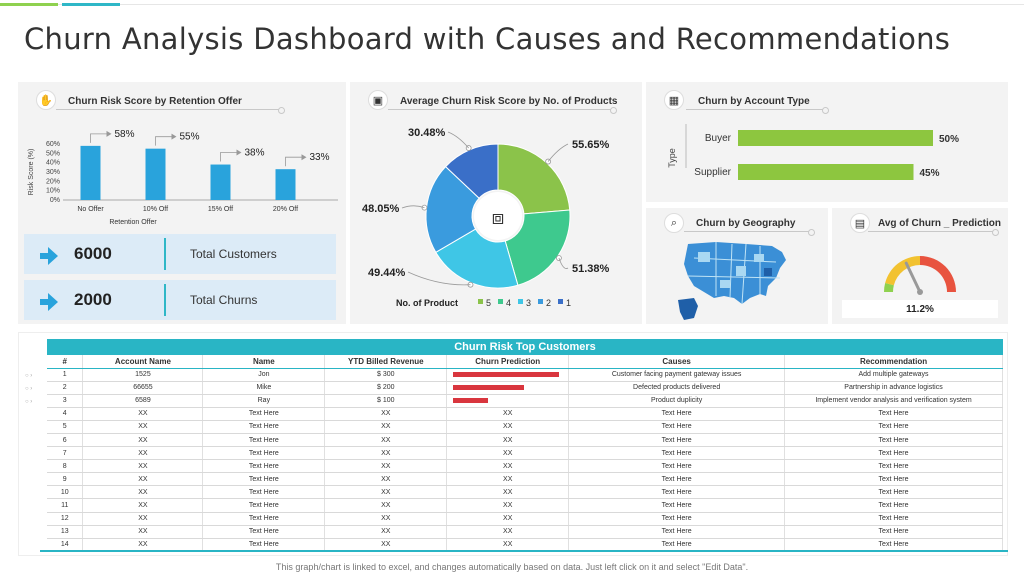 This screenshot has width=1024, height=576. Describe the element at coordinates (525, 427) in the screenshot. I see `table-row: 5 XX Text Here XX XX Text Here Text Here` at that location.